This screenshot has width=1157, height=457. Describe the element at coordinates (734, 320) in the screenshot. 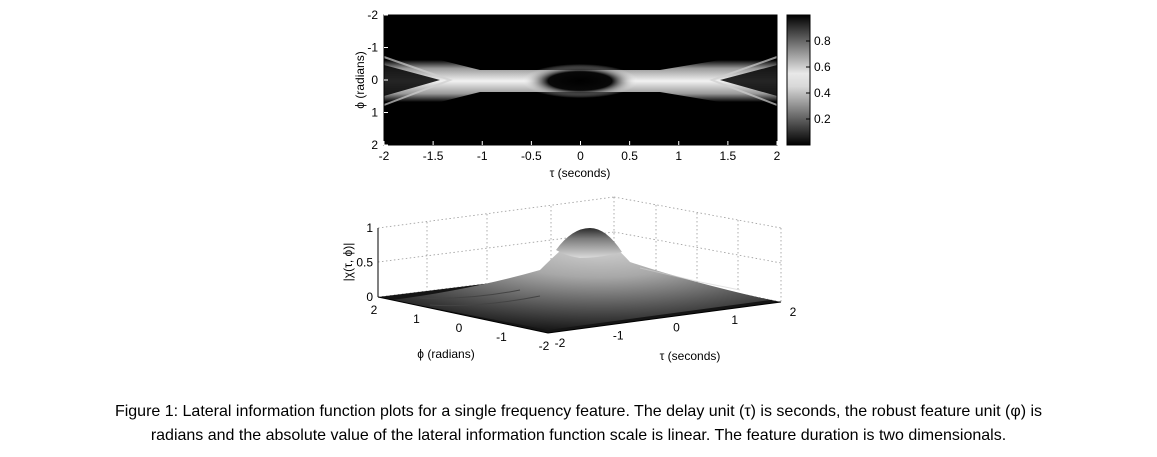

I see `surface-xtick-label: 1` at that location.